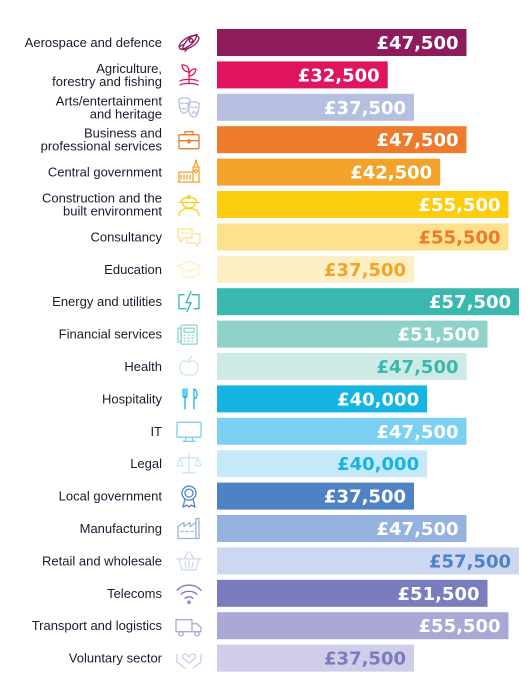  What do you see at coordinates (123, 133) in the screenshot?
I see `category-label-line: Business and` at bounding box center [123, 133].